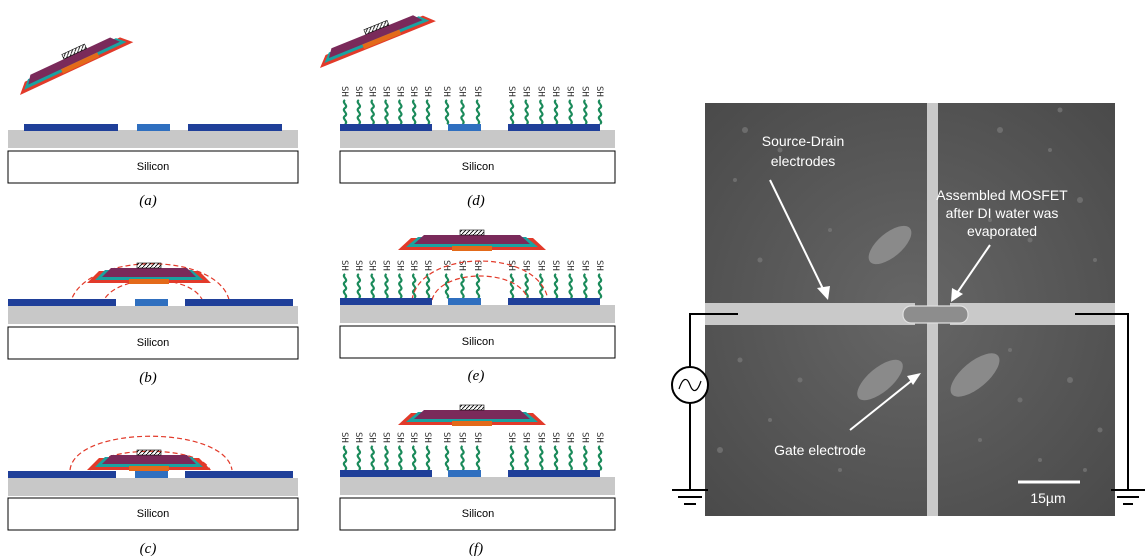 The height and width of the screenshot is (559, 1147). What do you see at coordinates (803, 161) in the screenshot?
I see `label-line: electrodes` at bounding box center [803, 161].